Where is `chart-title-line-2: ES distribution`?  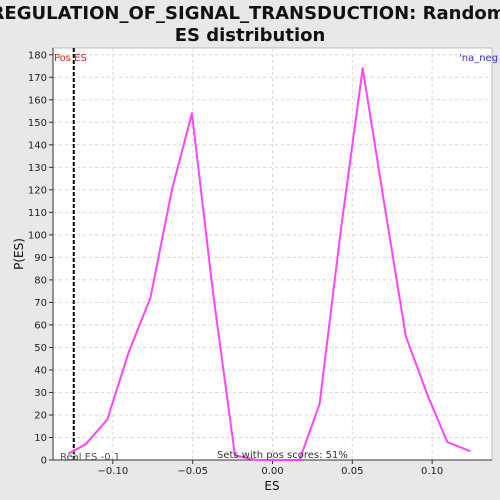
chart-title-line-2: ES distribution is located at coordinates (250, 35).